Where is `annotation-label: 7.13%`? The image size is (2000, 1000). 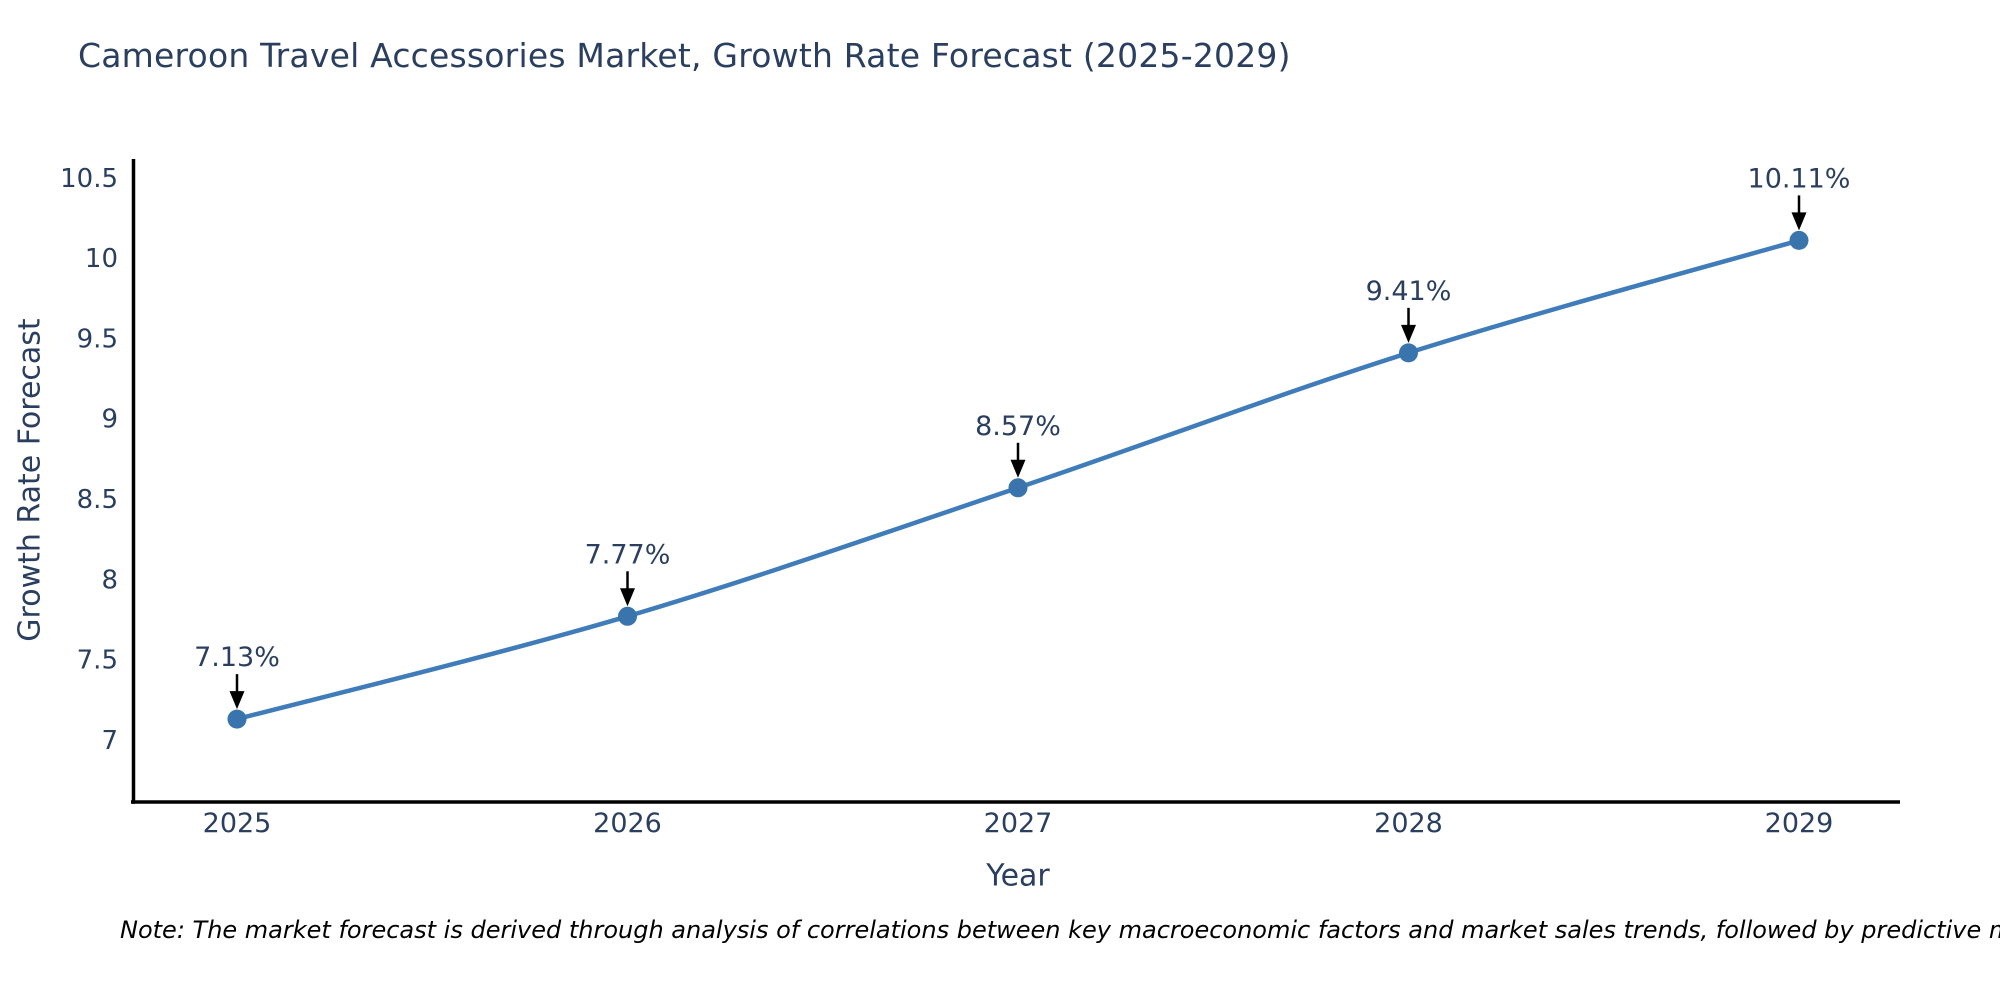 annotation-label: 7.13% is located at coordinates (237, 657).